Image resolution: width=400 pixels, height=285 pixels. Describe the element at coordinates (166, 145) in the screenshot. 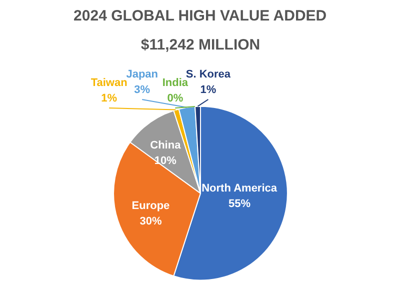

I see `slice-label: China` at that location.